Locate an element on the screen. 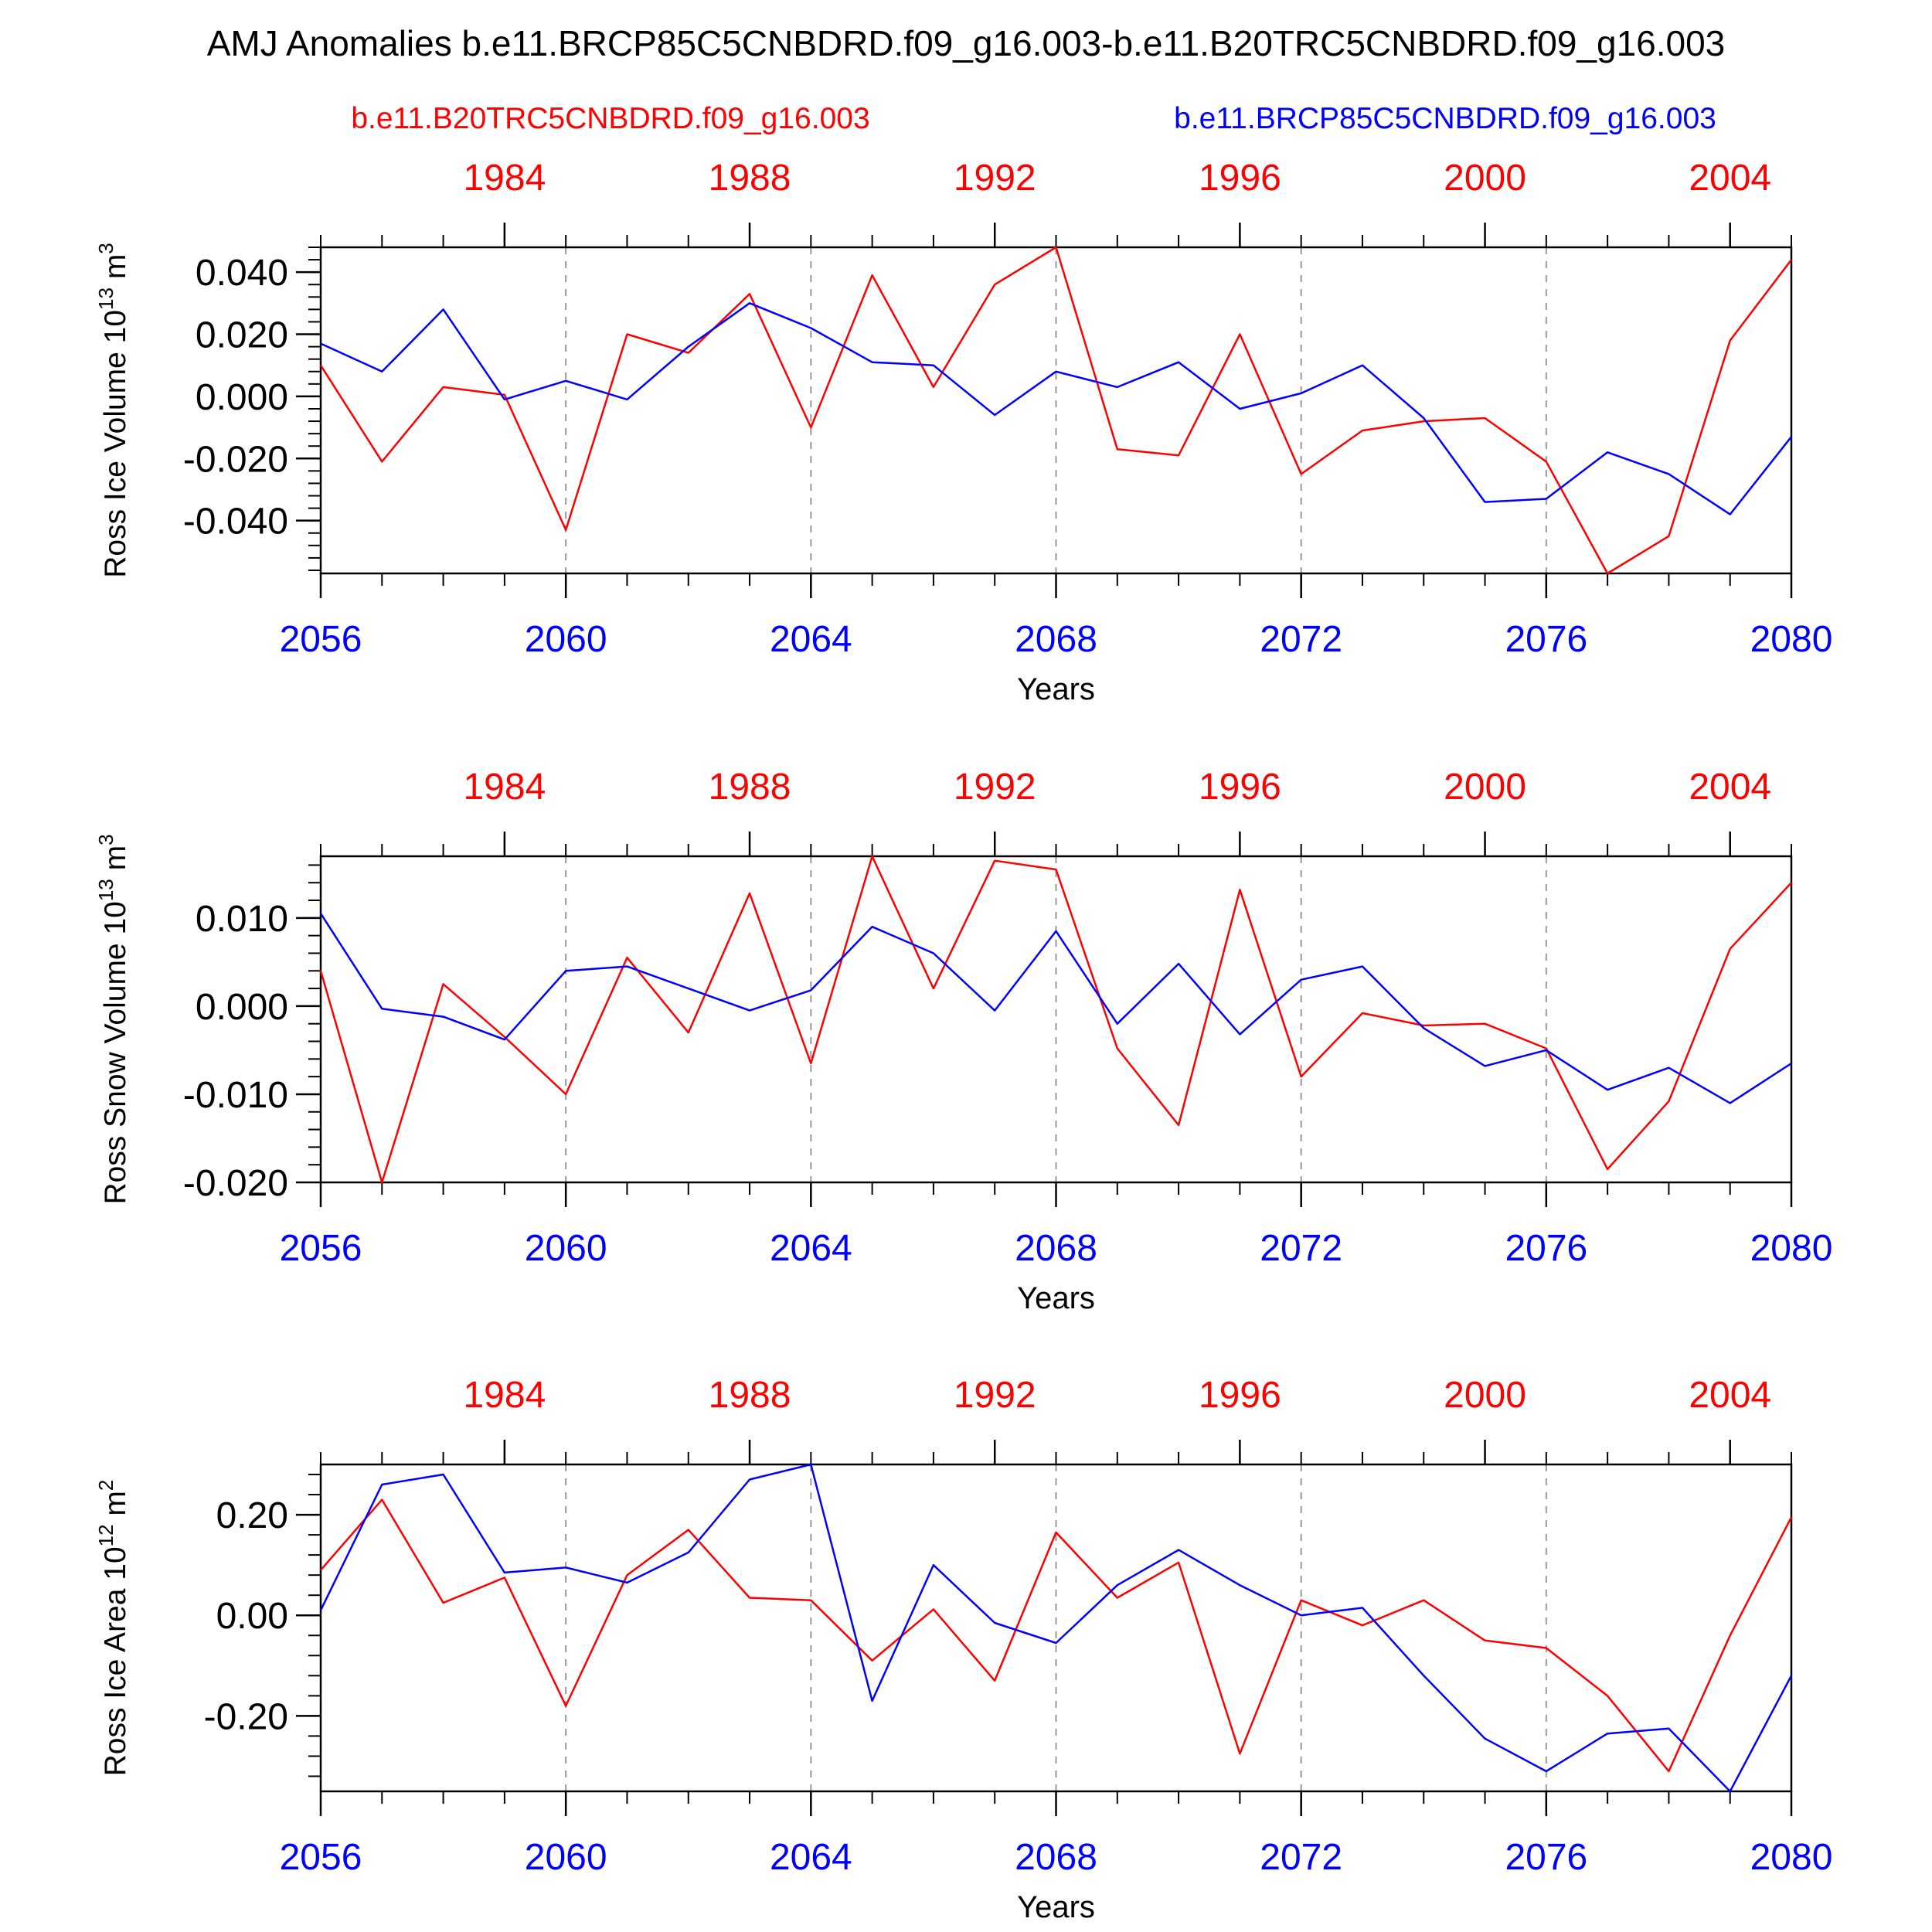 This screenshot has width=1932, height=1932. legend-right: b.e11.BRCP85C5CNBDRD.f09_g16.003 is located at coordinates (1445, 119).